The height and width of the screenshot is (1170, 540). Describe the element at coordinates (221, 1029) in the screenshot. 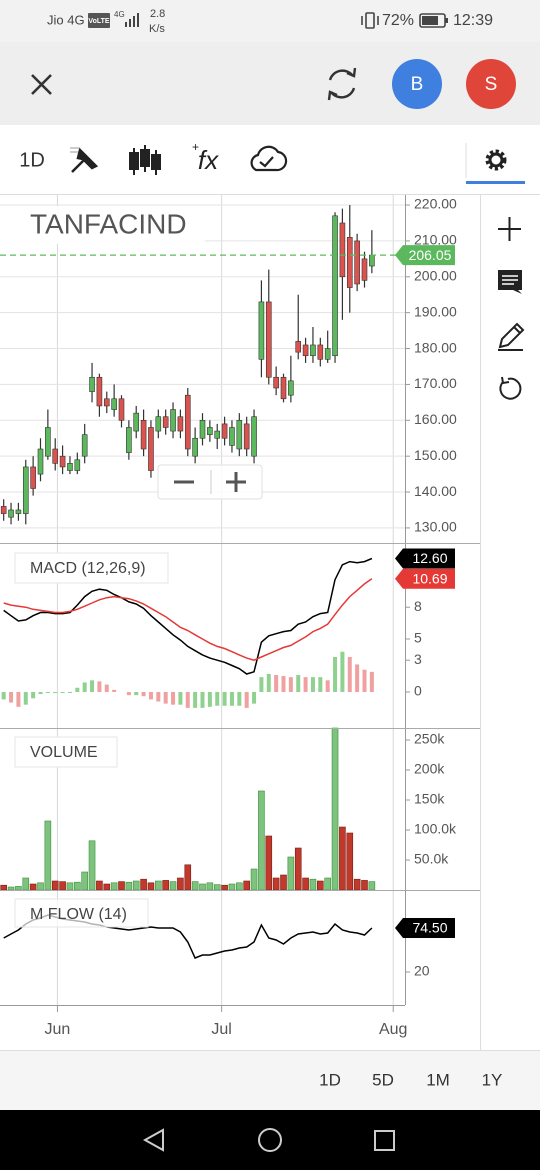

I see `x-tick-label: Jul` at that location.